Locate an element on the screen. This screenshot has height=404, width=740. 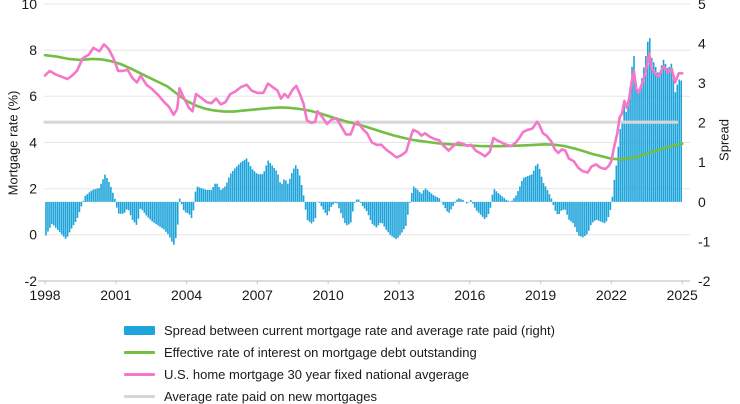
x-axis-tick-label: 2004 is located at coordinates (186, 295).